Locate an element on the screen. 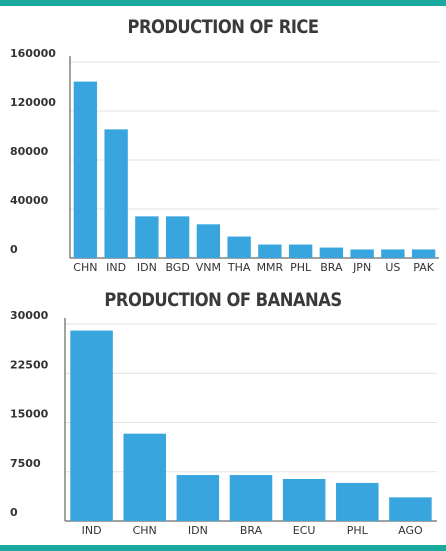 The width and height of the screenshot is (446, 551). banana-y-tick-label: 0 is located at coordinates (14, 512).